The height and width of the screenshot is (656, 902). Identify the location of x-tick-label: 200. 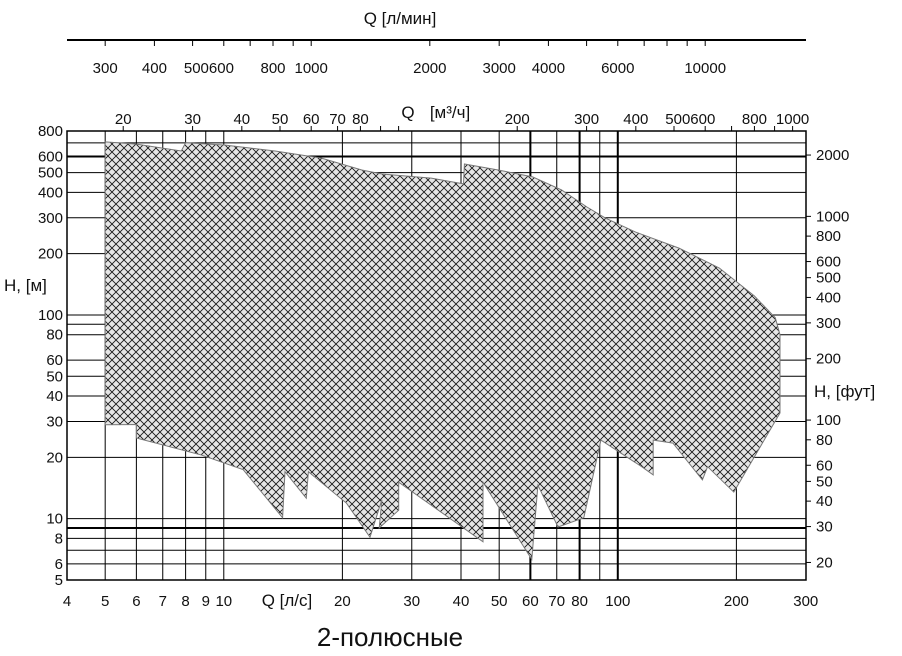
(736, 601).